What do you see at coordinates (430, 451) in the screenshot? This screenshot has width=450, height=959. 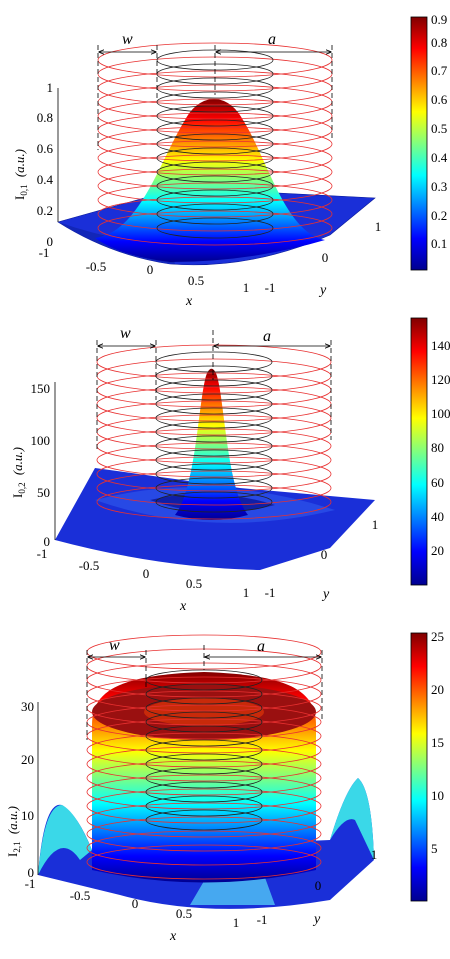 I see `colorbar-2: 20 40 60 80 100 120 140` at bounding box center [430, 451].